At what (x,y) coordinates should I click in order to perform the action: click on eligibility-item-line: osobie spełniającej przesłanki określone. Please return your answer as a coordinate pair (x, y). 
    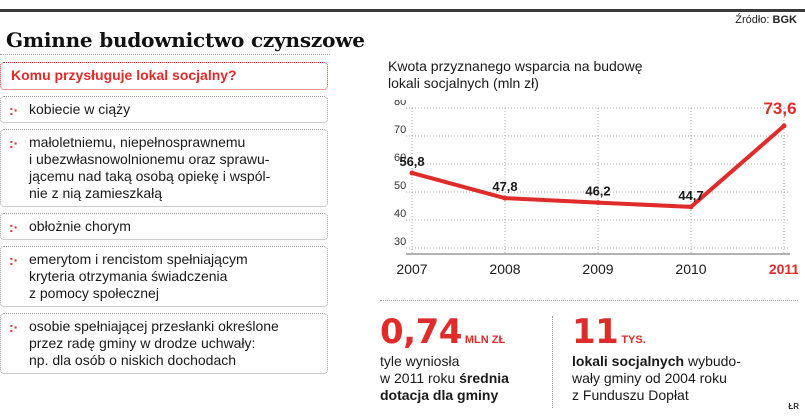
    Looking at the image, I should click on (154, 326).